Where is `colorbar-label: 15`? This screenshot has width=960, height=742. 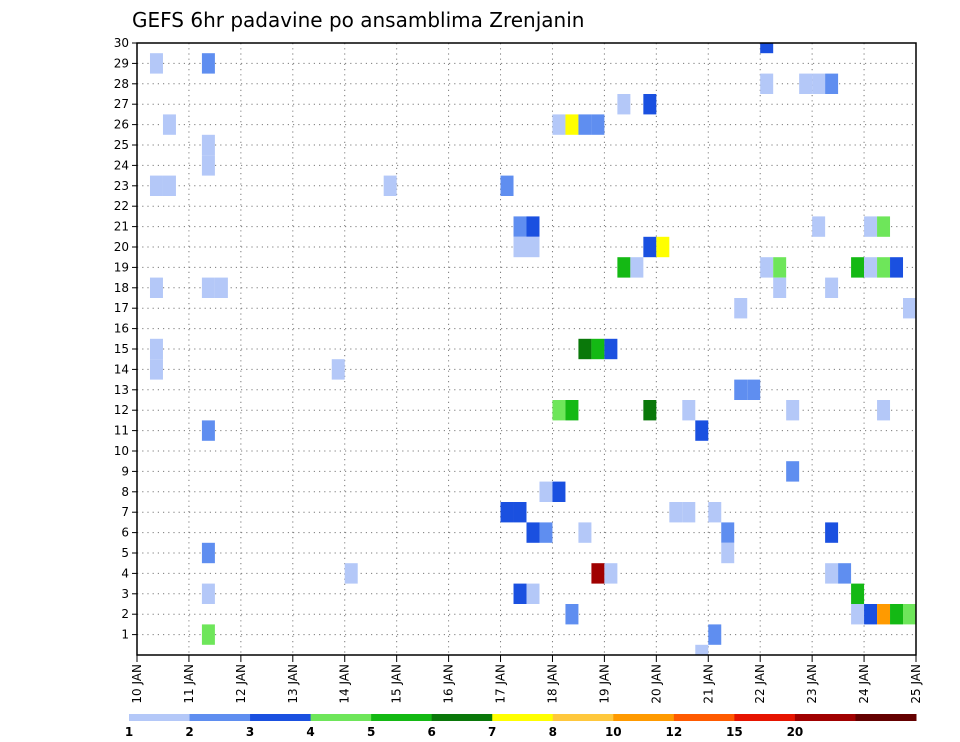
colorbar-label: 15 is located at coordinates (734, 732).